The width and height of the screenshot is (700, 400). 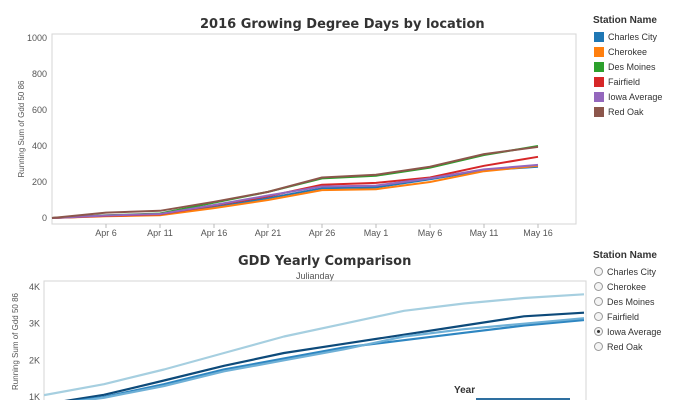 I want to click on chart1-y-tick-label: 400, so click(x=39, y=146).